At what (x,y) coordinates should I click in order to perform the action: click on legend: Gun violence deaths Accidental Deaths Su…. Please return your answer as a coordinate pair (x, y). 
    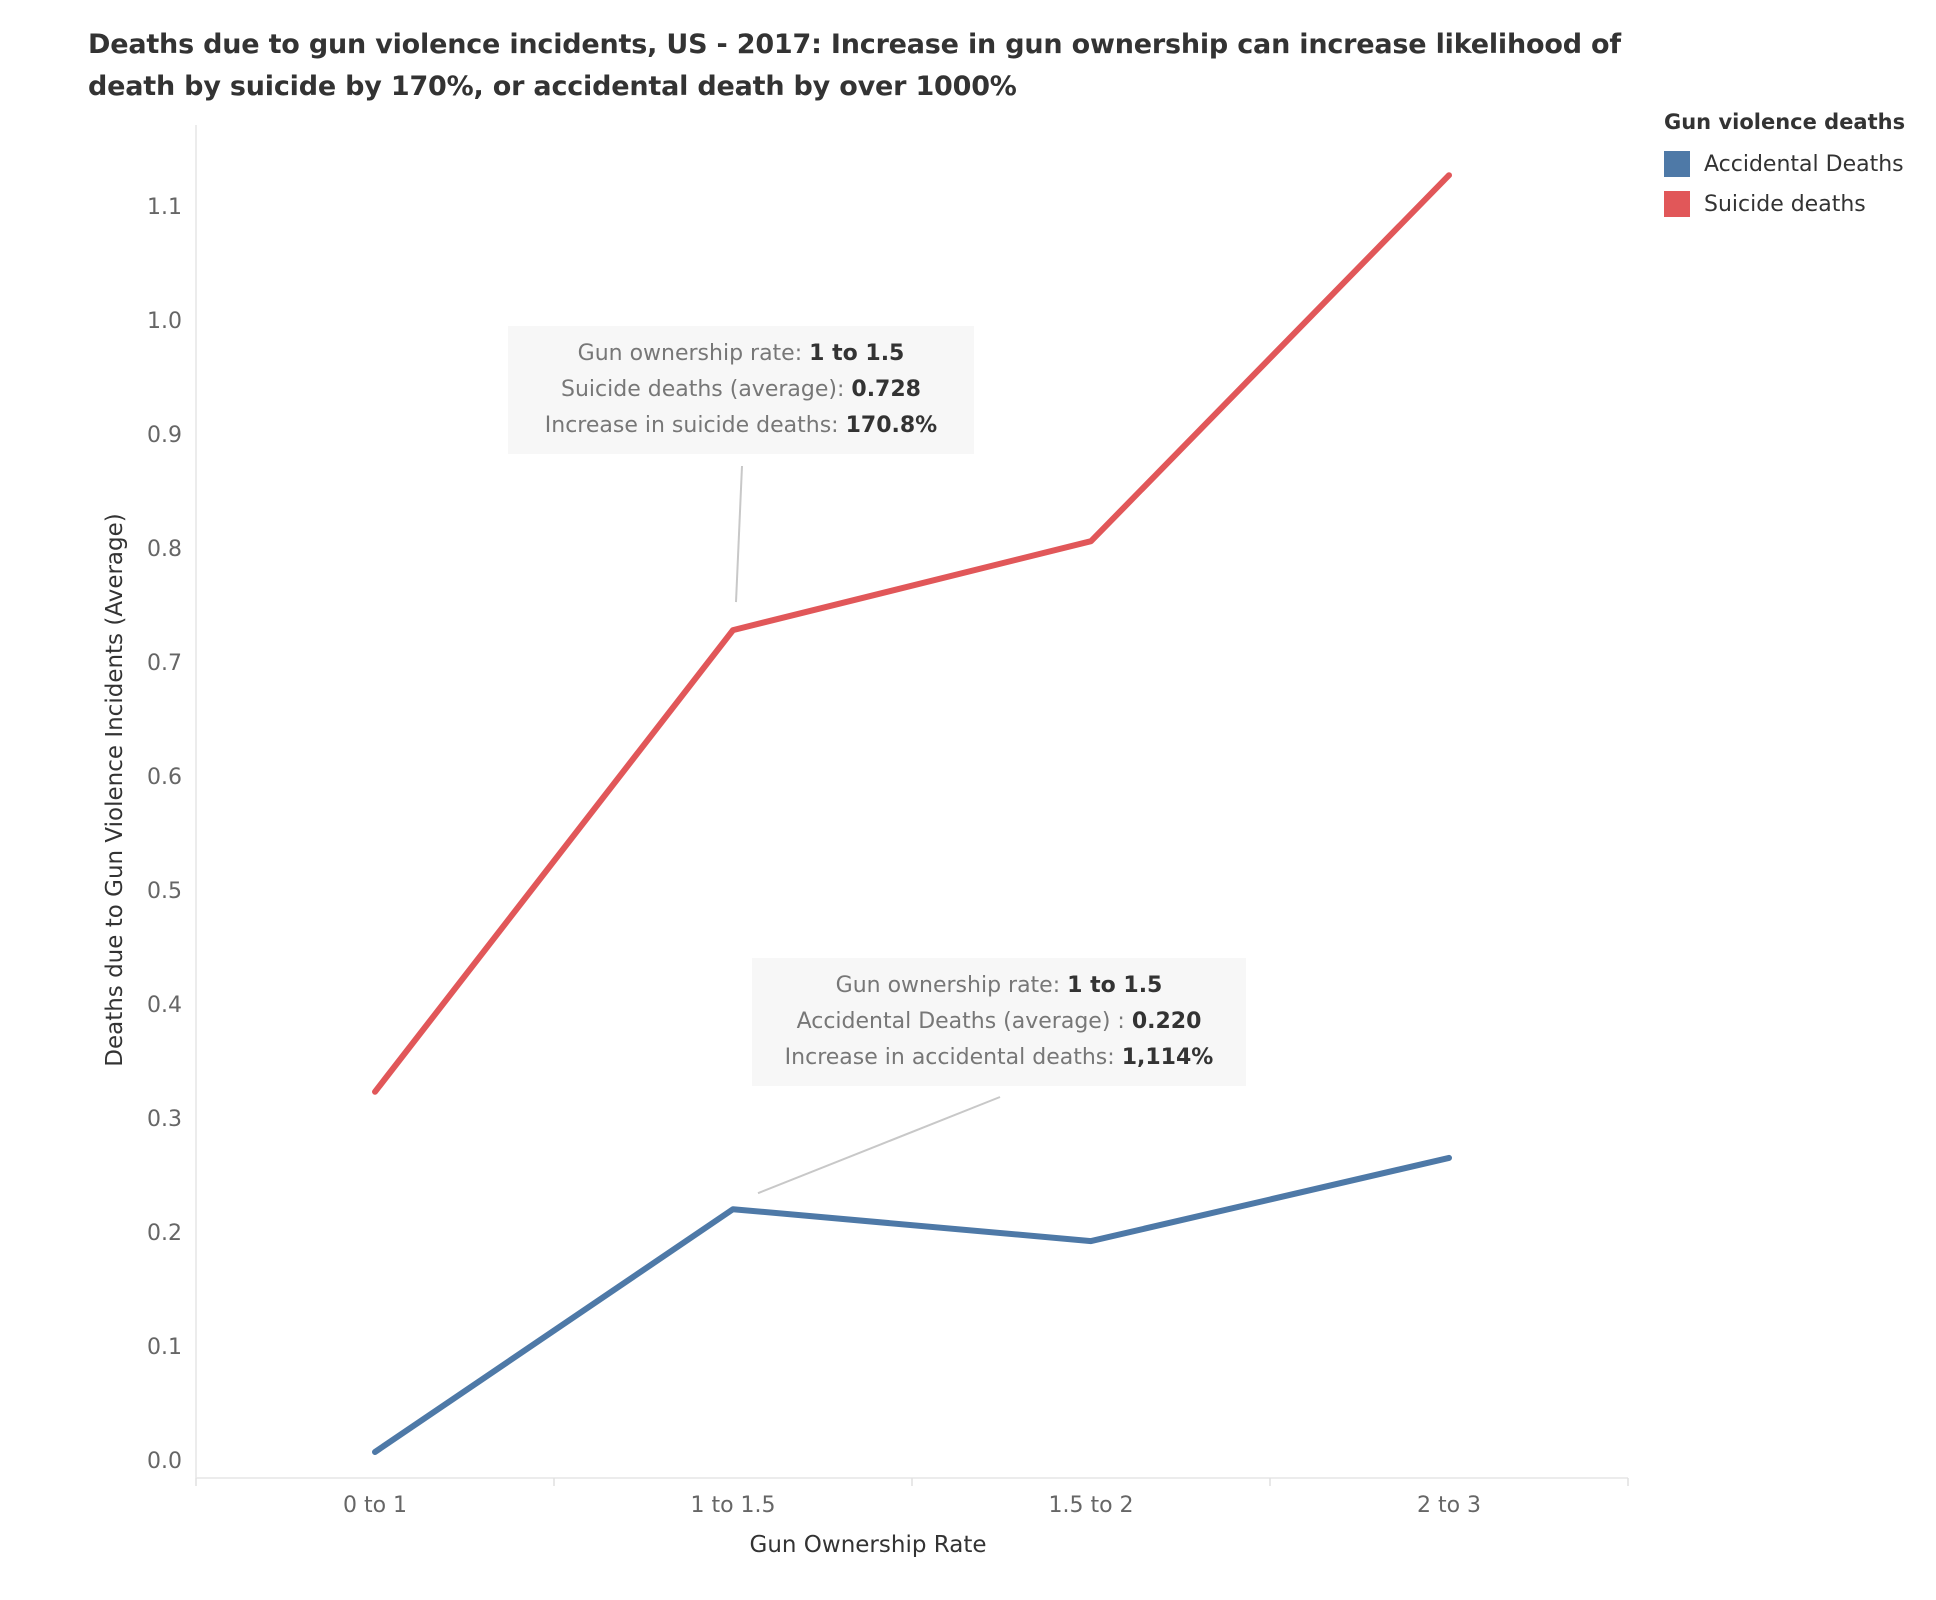
    Looking at the image, I should click on (1794, 167).